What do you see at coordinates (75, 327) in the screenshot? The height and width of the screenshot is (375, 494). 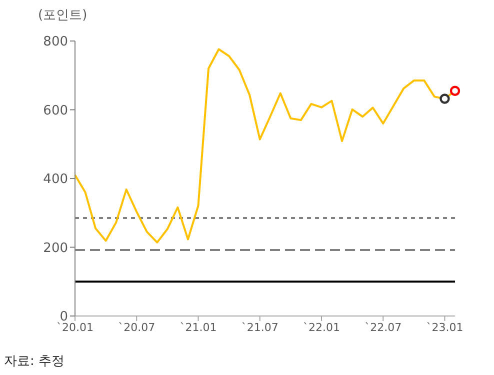 I see `x-tick-label: `20.01` at bounding box center [75, 327].